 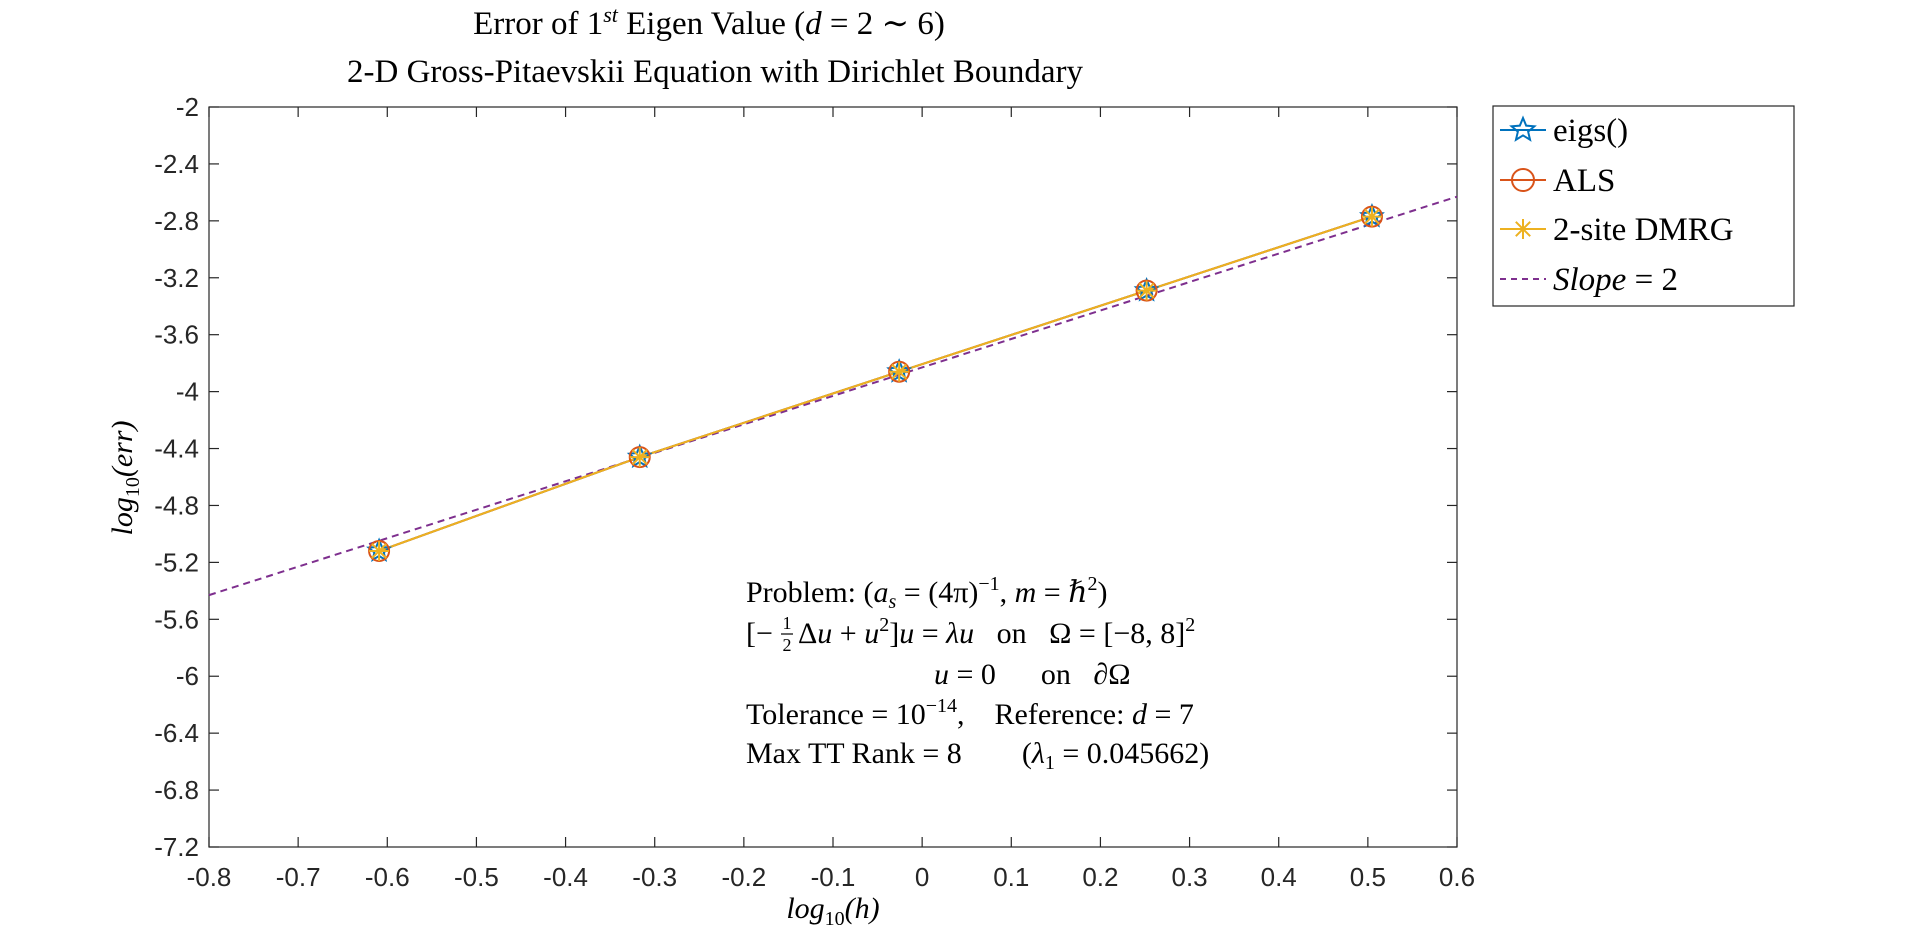 What do you see at coordinates (476, 877) in the screenshot?
I see `x-tick-label: -0.5` at bounding box center [476, 877].